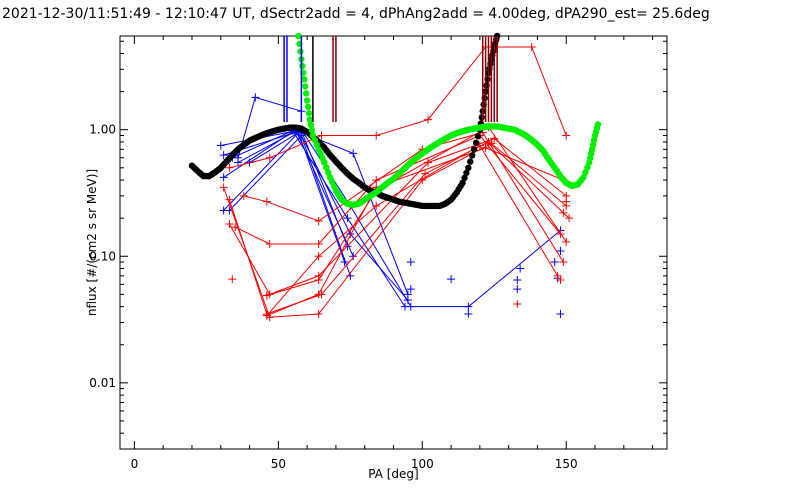  I want to click on y-axis-label: nflux [#/(cm2 s sr MeV)], so click(92, 242).